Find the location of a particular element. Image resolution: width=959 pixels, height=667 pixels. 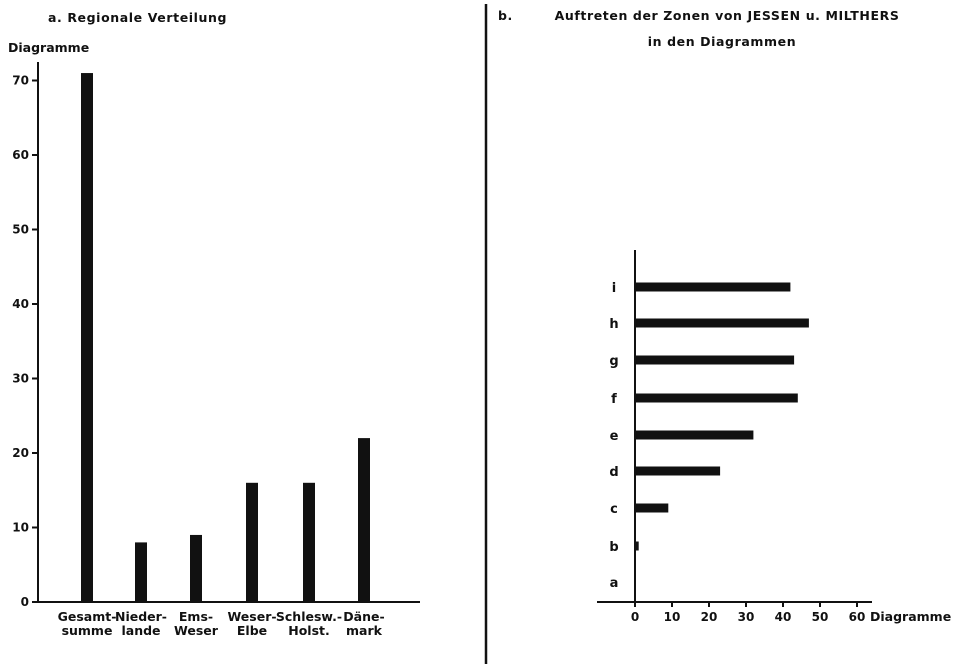

panel-b-zone-label: a is located at coordinates (614, 583).